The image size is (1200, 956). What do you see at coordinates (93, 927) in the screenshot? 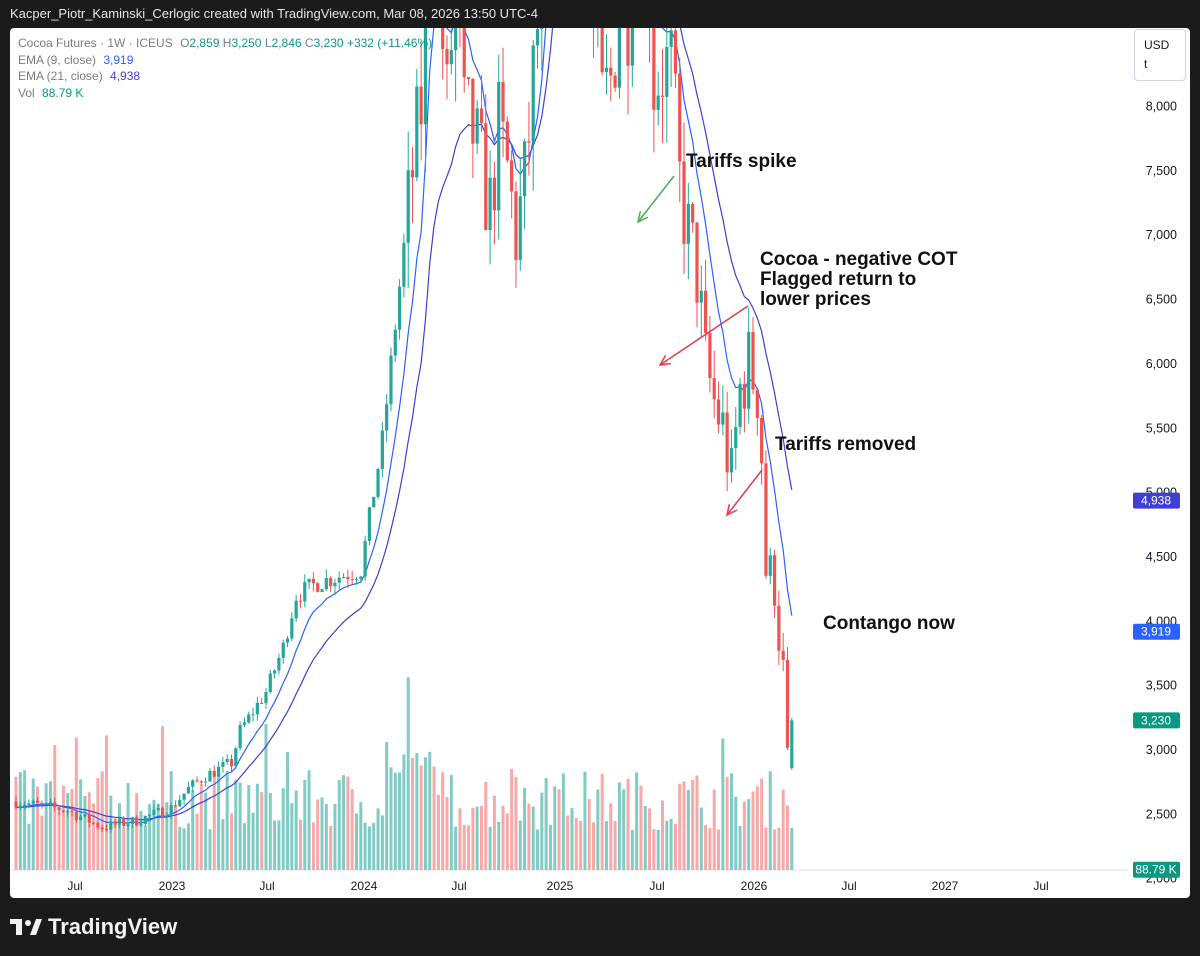
I see `tradingview-logo: TradingView` at bounding box center [93, 927].